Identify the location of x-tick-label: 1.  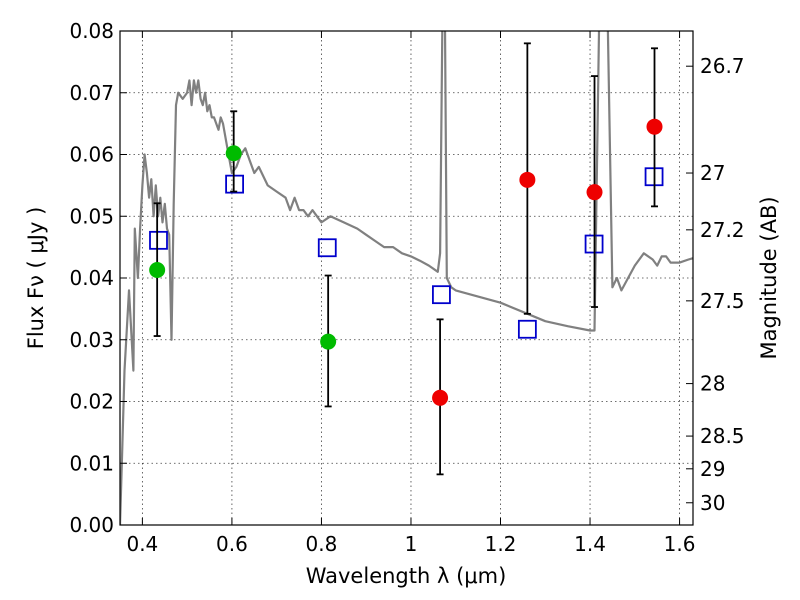
(411, 544).